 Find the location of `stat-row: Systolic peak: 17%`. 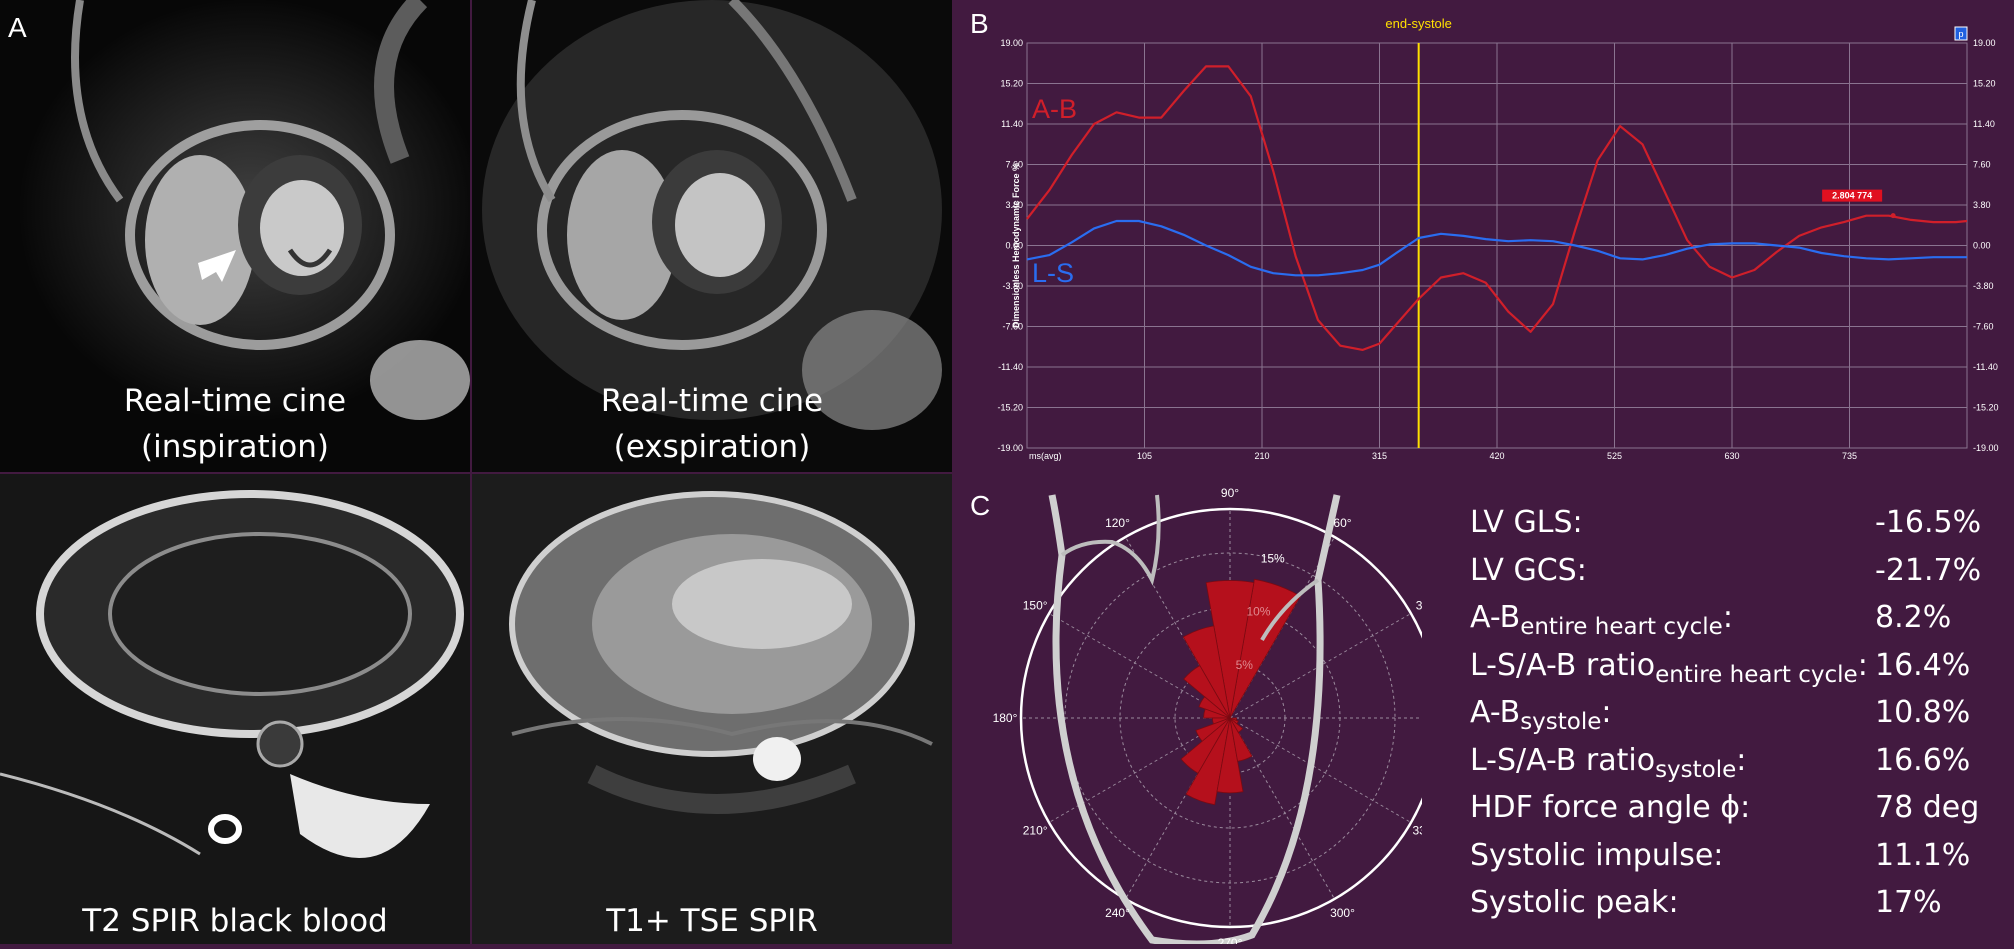

stat-row: Systolic peak: 17% is located at coordinates (1730, 903).